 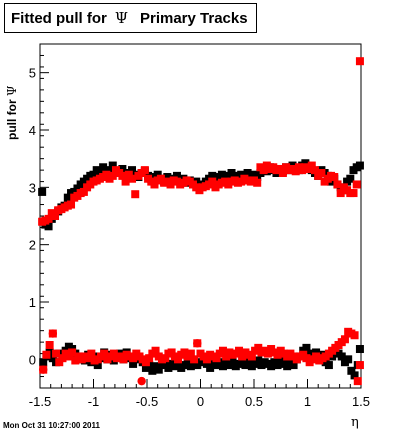 I want to click on x-tick-label: -1, so click(x=94, y=401).